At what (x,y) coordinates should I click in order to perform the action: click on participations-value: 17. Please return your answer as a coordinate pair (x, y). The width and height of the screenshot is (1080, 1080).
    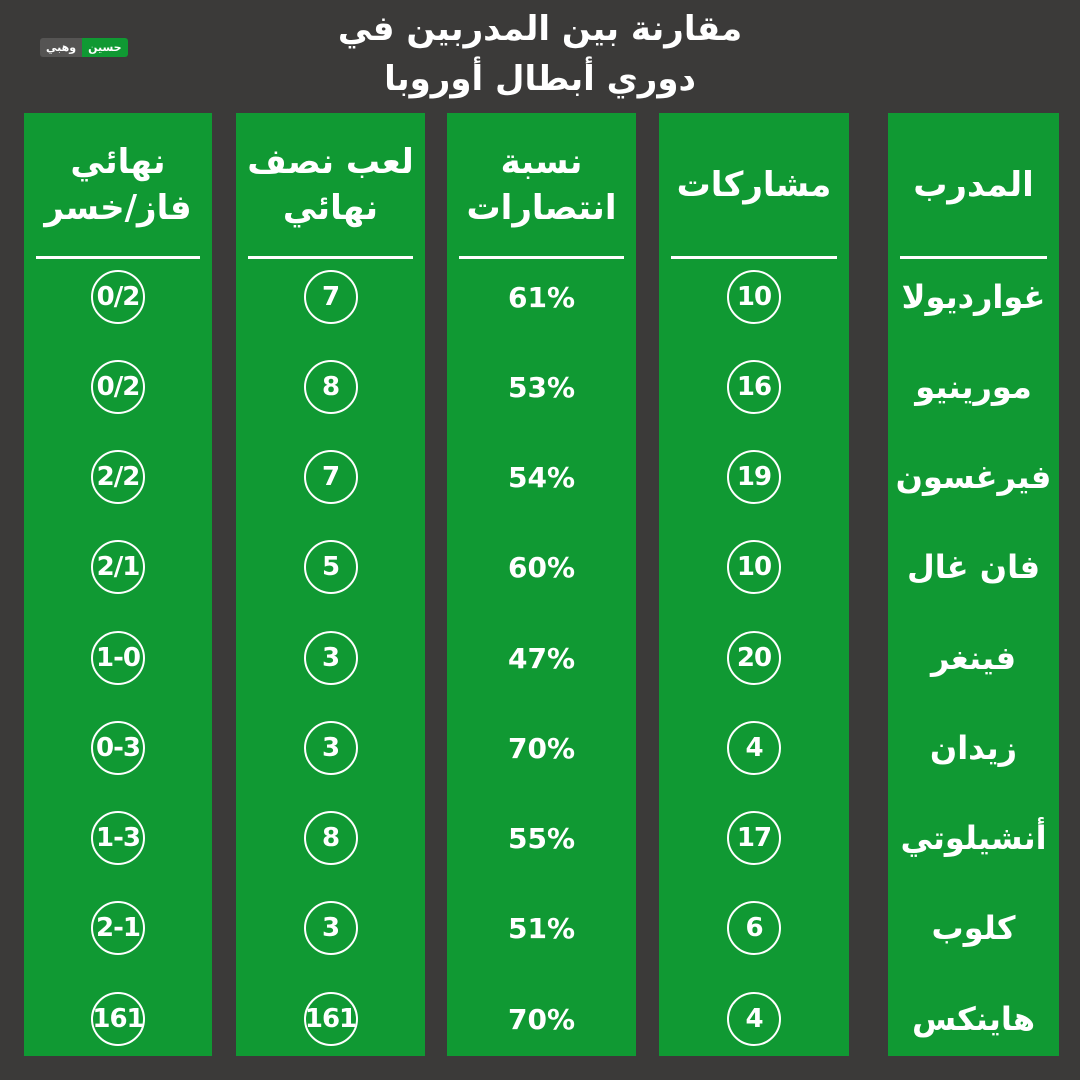
    Looking at the image, I should click on (754, 838).